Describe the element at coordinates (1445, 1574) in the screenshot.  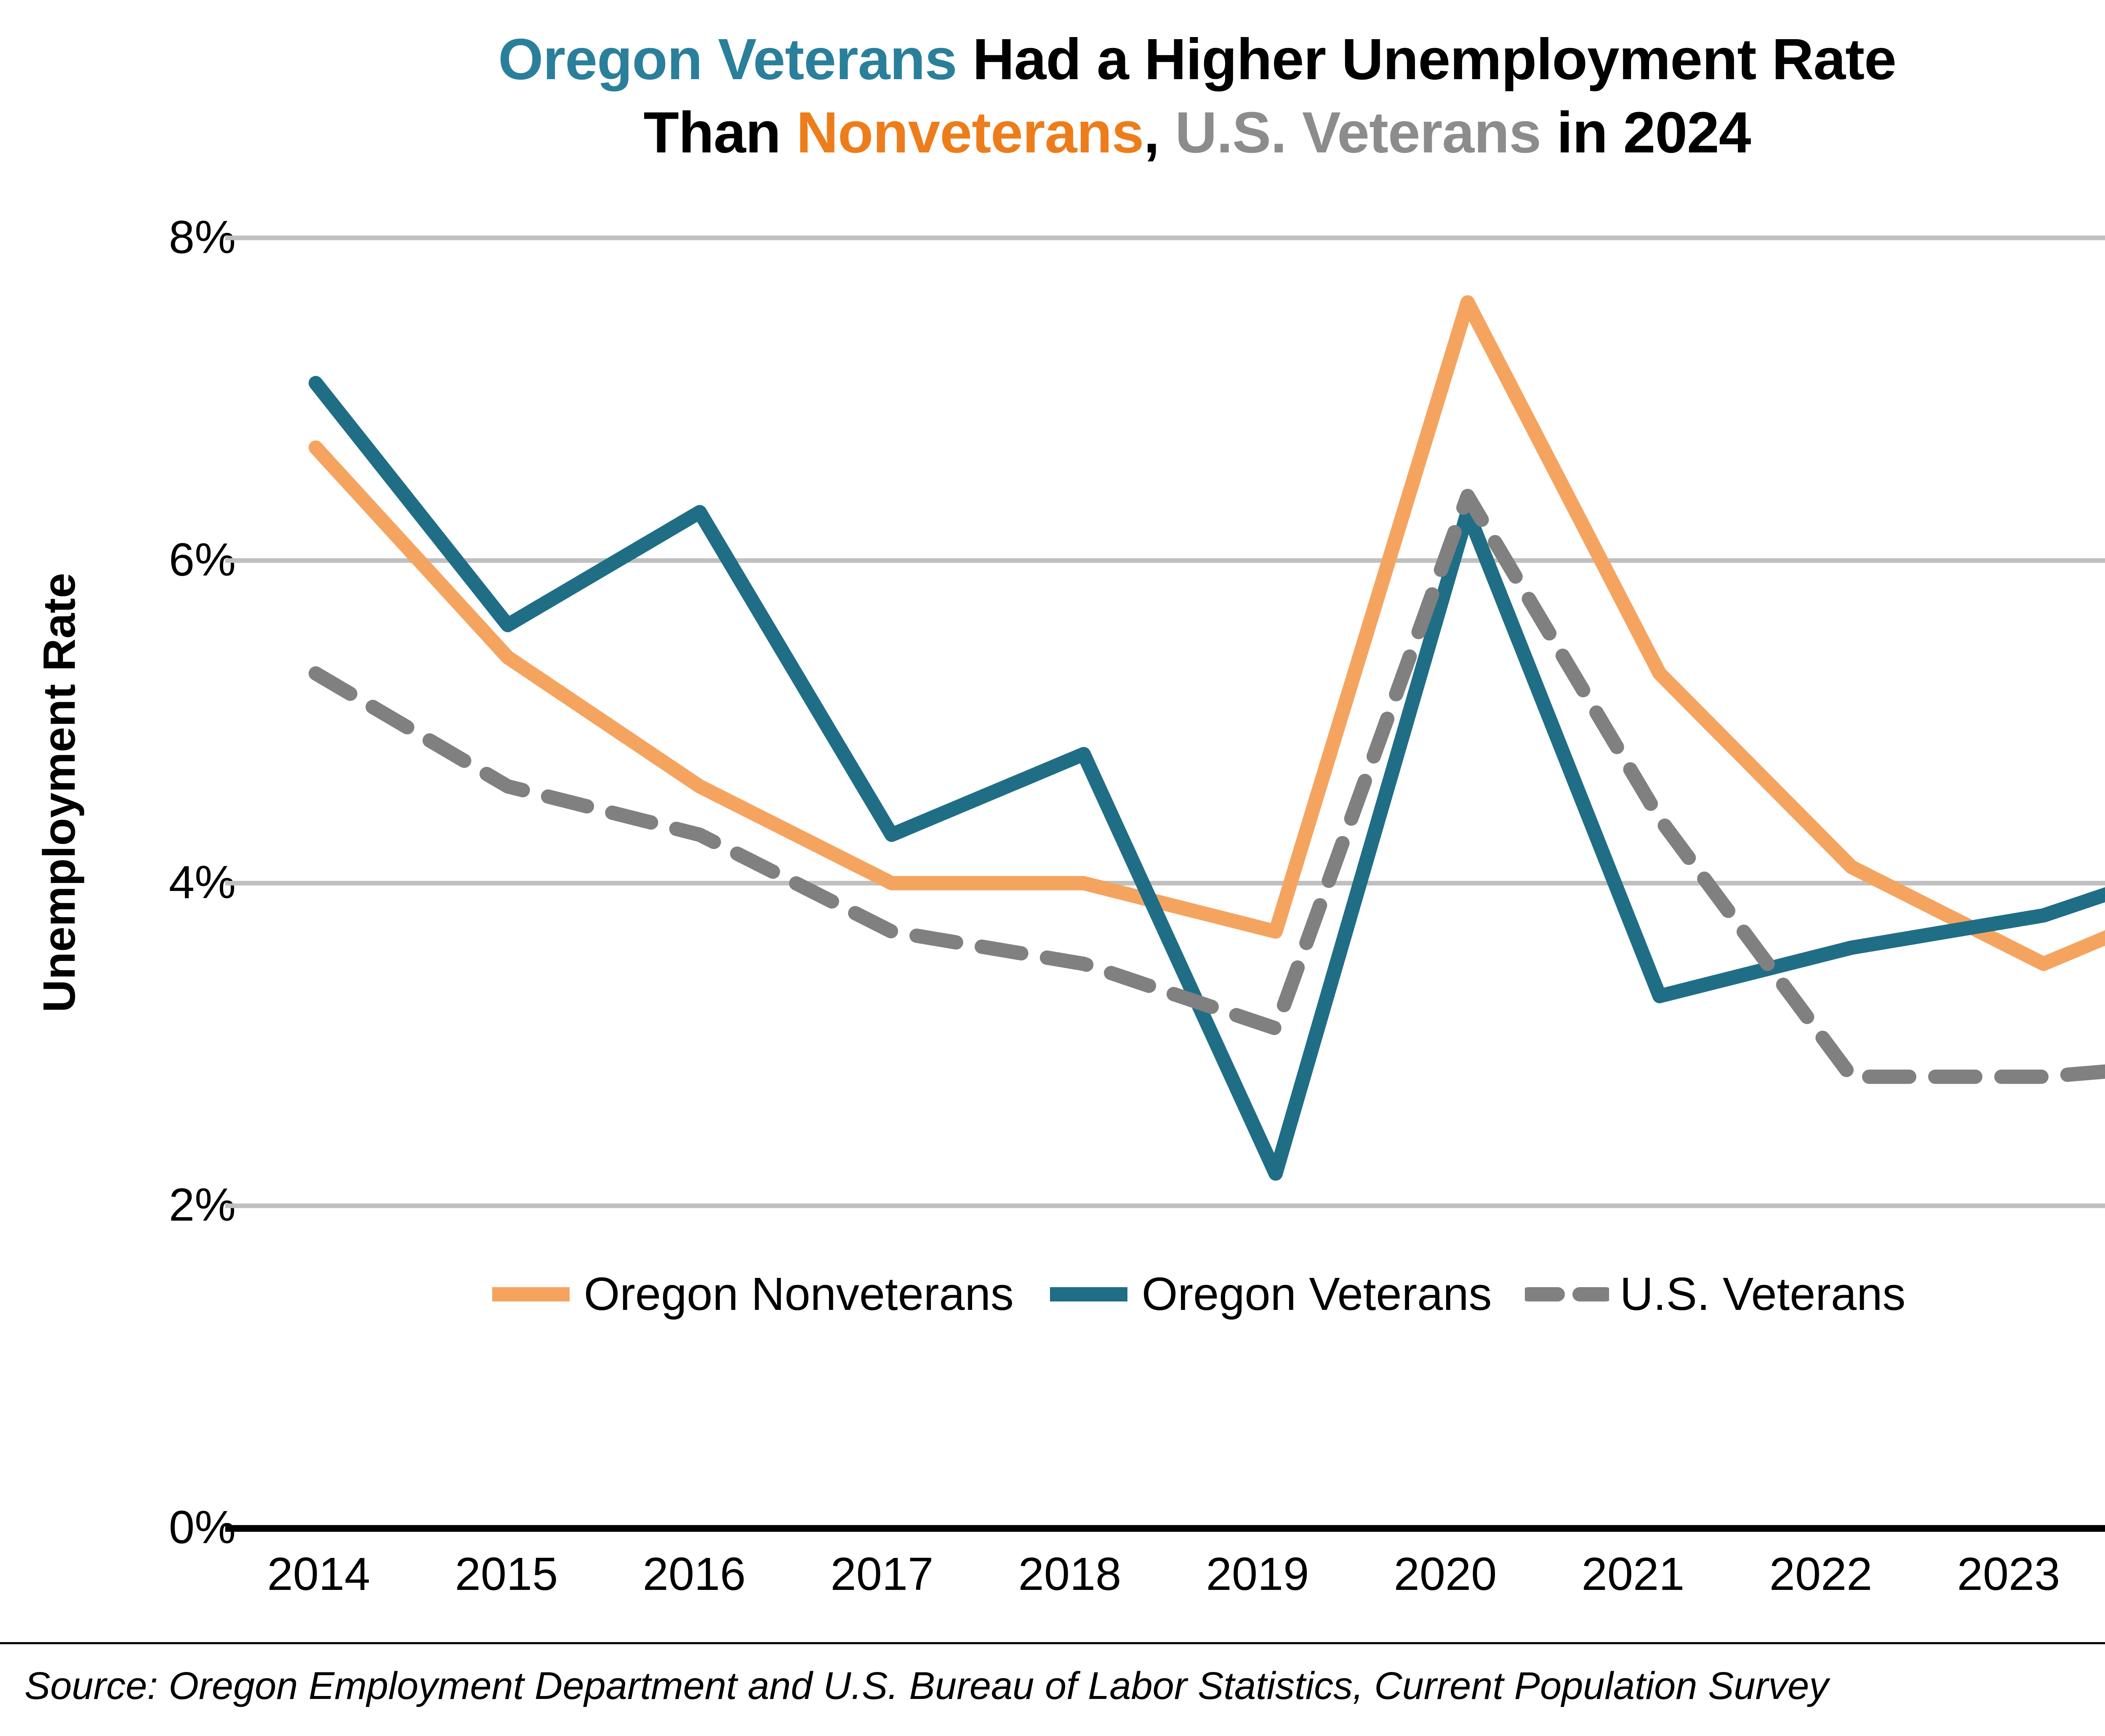
I see `x-axis-tick-2020: 2020` at that location.